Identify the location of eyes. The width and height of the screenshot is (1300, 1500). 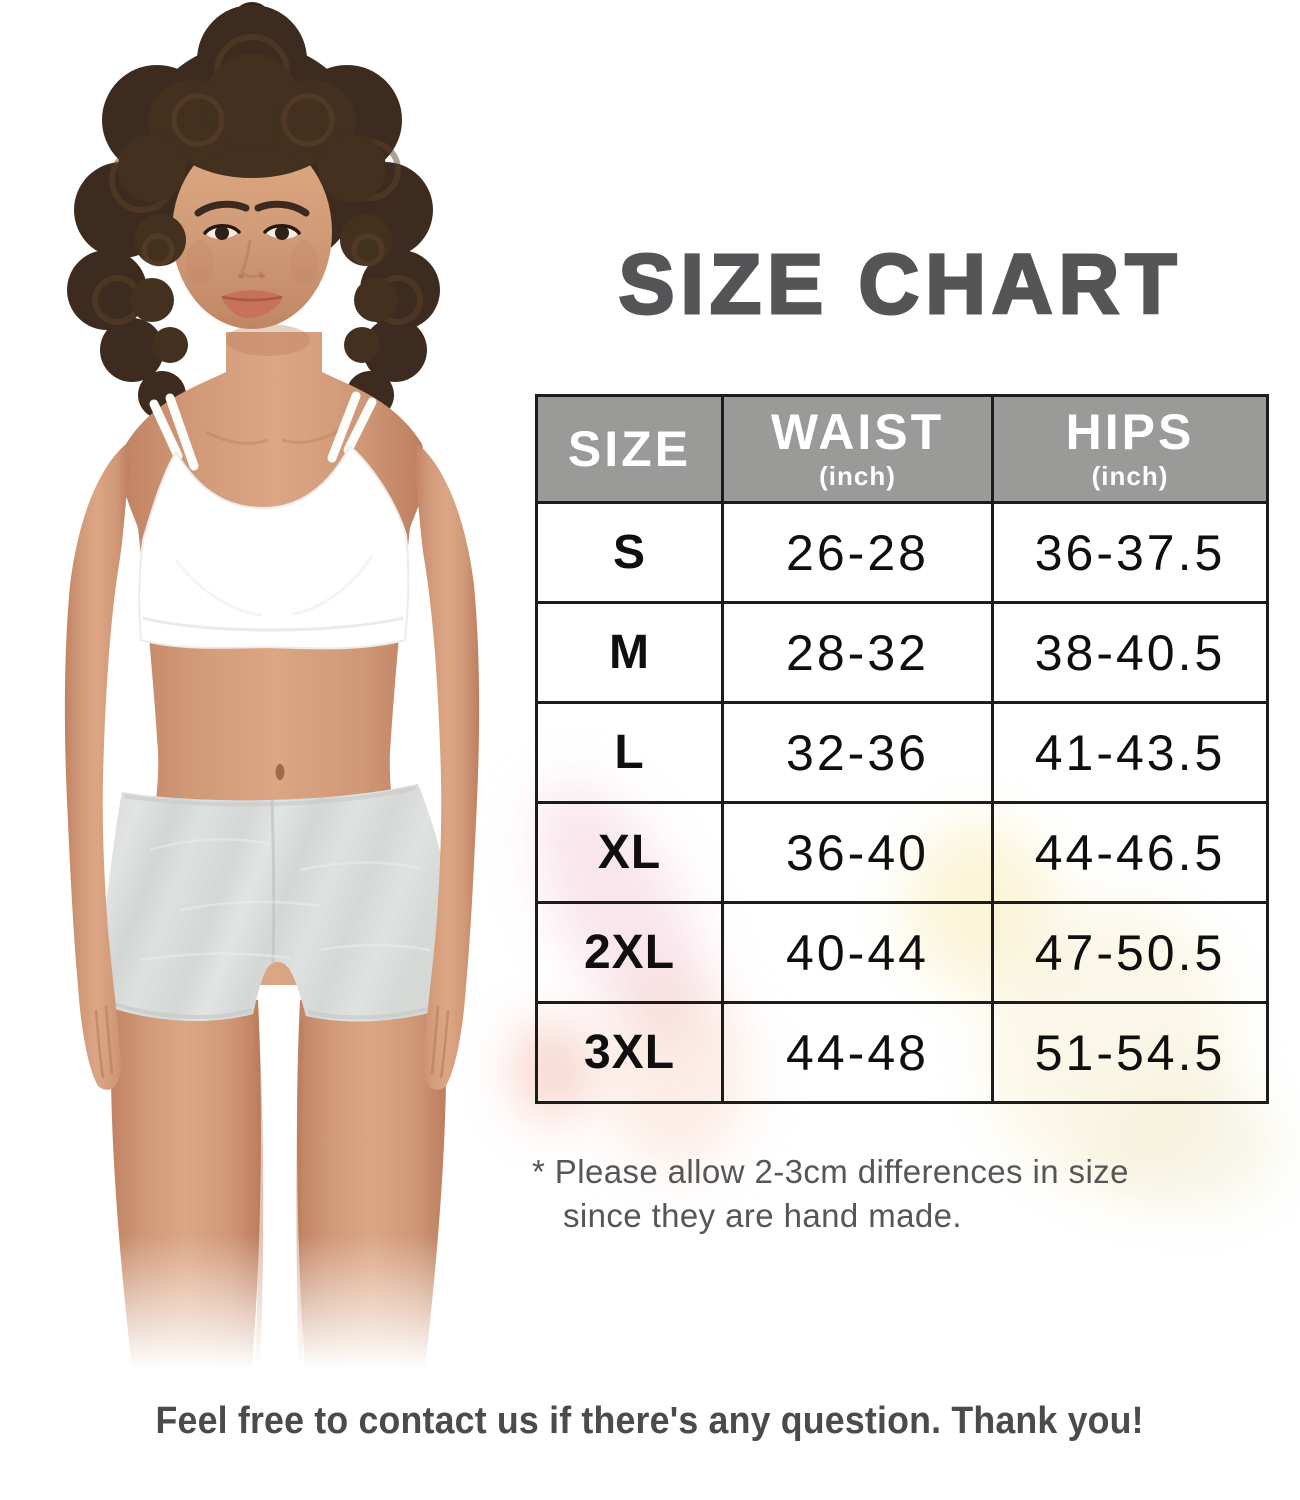
(252, 232).